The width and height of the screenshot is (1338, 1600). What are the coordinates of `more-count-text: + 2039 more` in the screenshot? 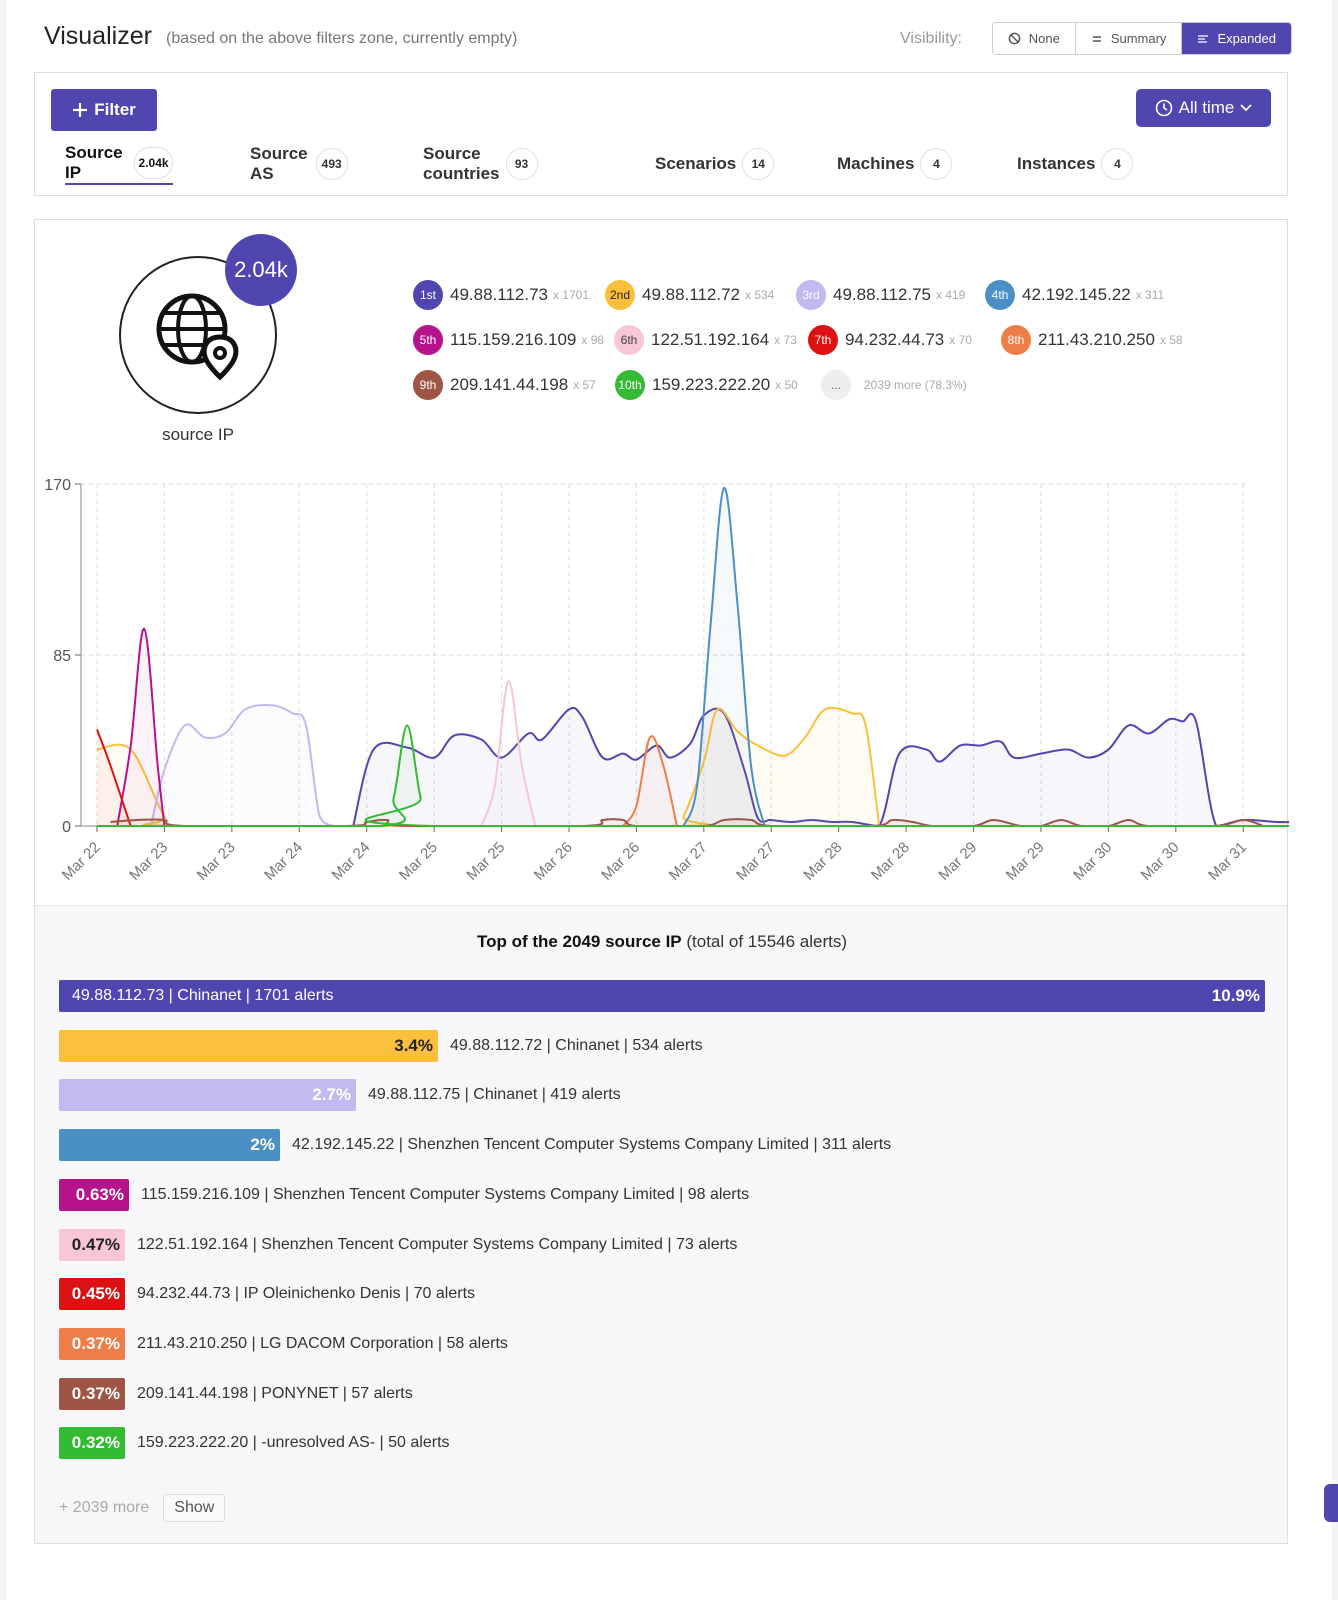 It's located at (104, 1507).